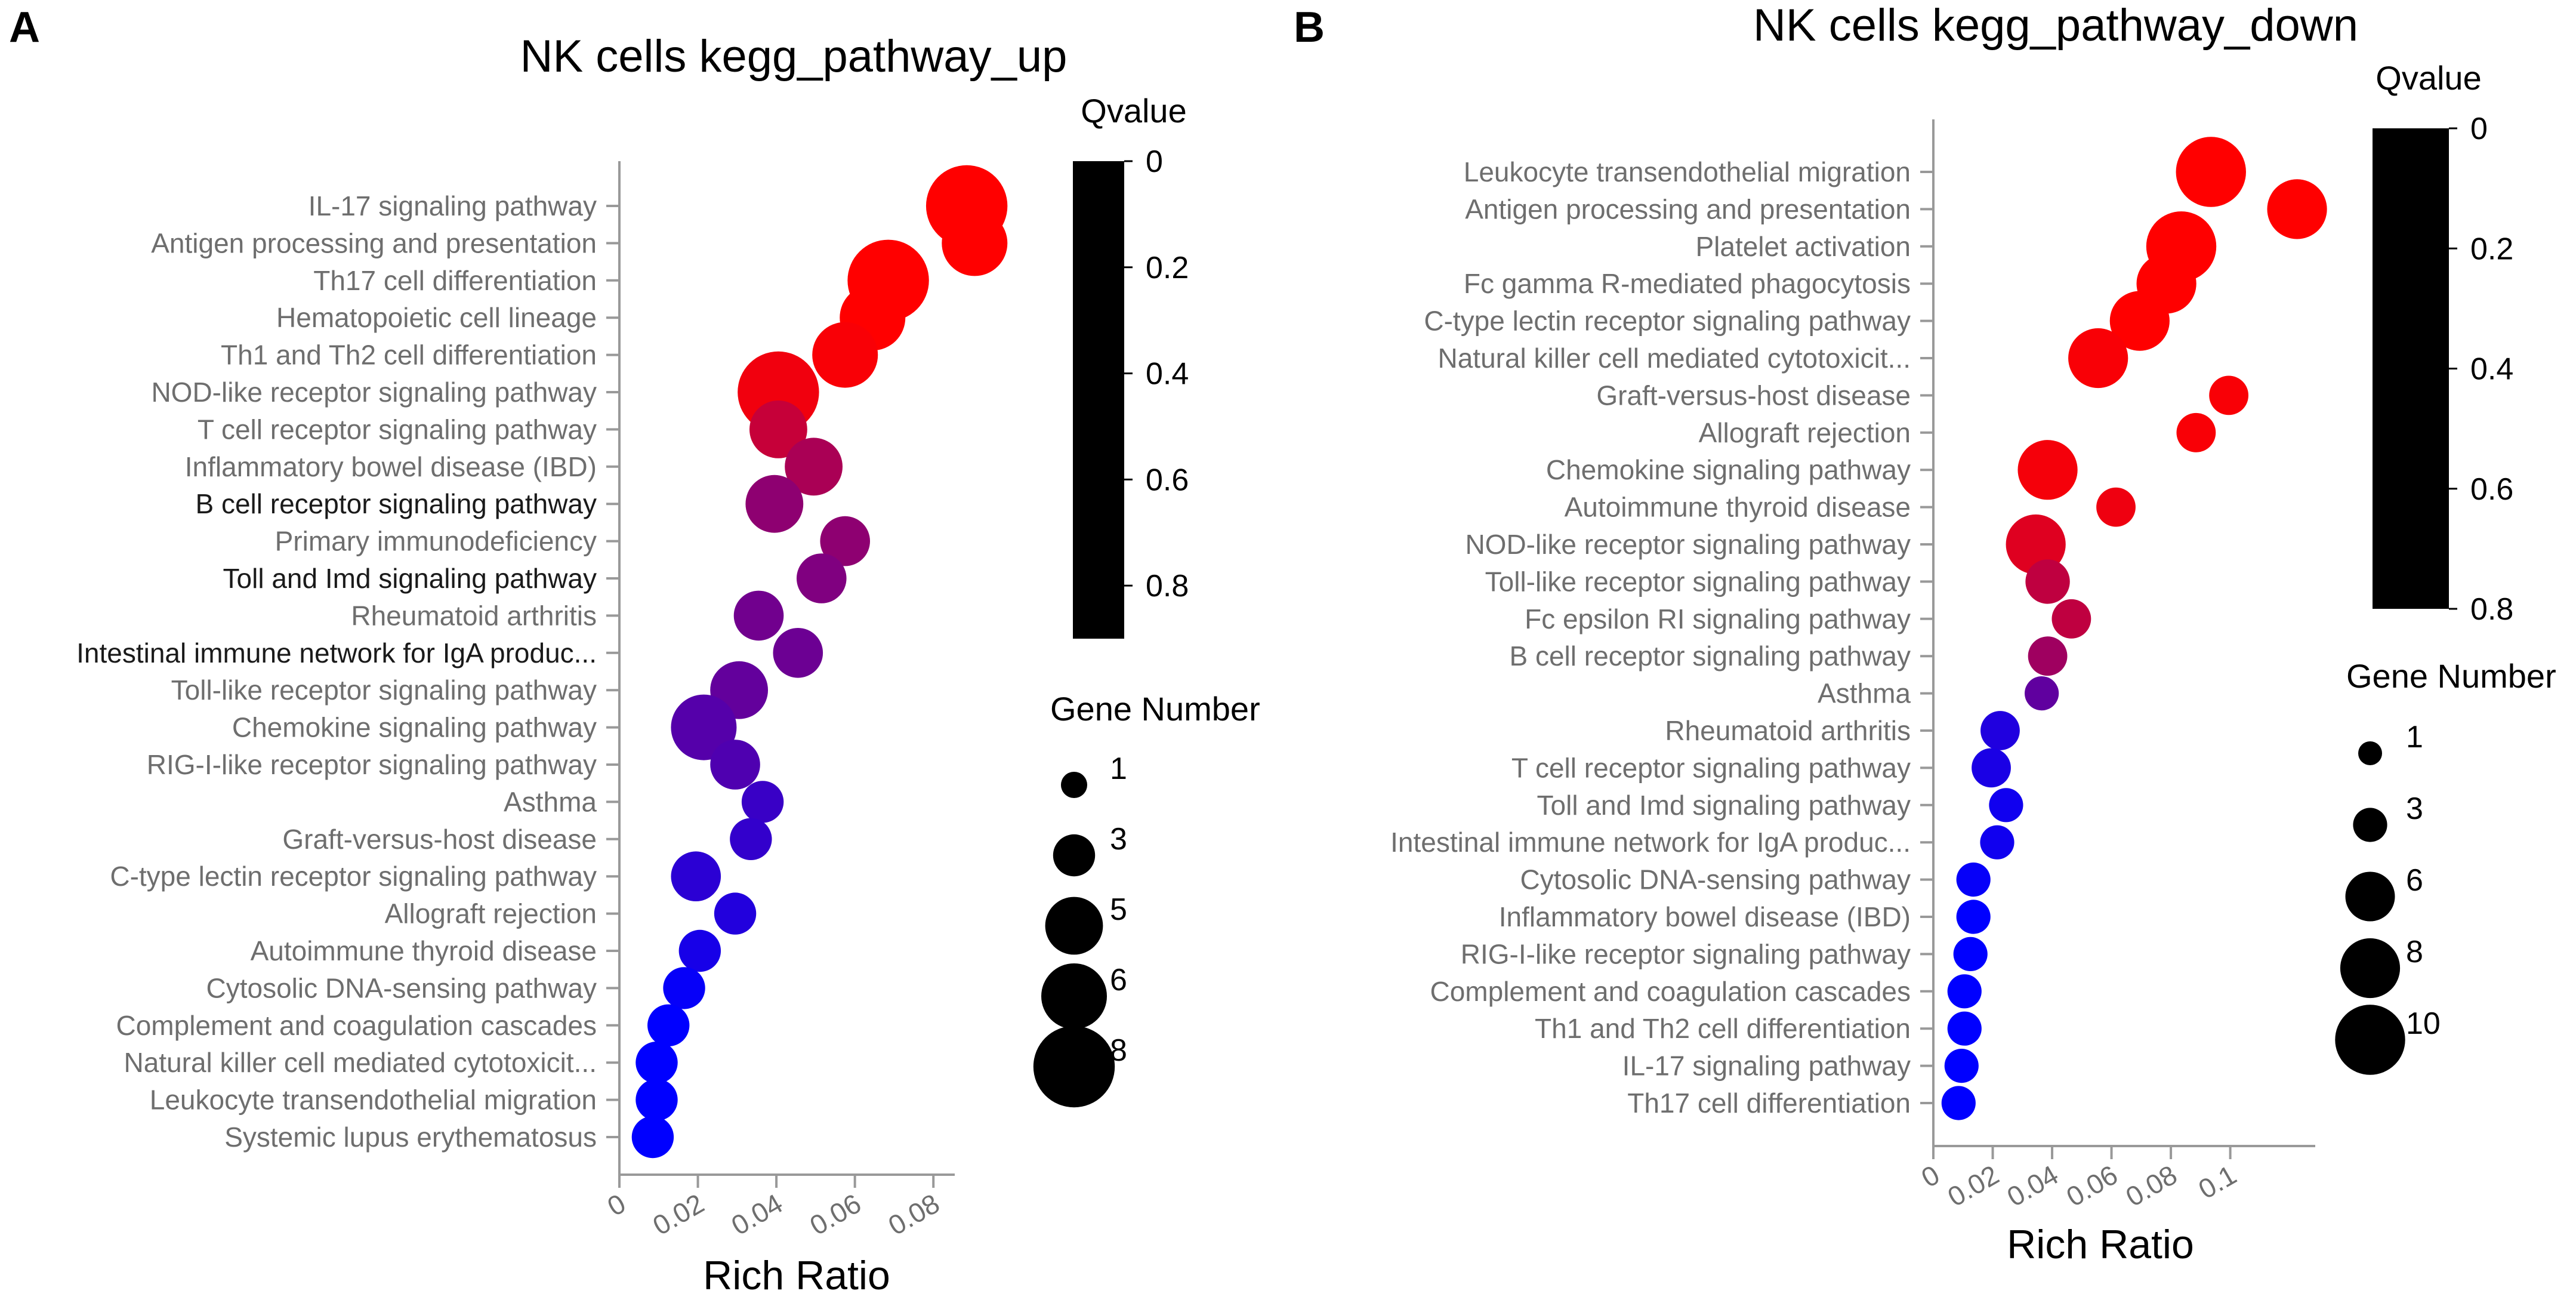  Describe the element at coordinates (1119, 980) in the screenshot. I see `size-legend-label: 6` at that location.